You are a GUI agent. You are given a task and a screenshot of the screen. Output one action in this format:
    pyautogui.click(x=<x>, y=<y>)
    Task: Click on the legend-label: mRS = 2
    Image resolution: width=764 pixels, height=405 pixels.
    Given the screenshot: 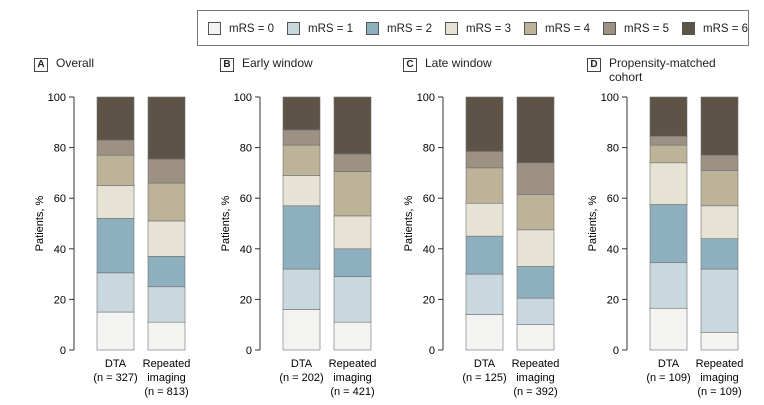 What is the action you would take?
    pyautogui.click(x=410, y=29)
    